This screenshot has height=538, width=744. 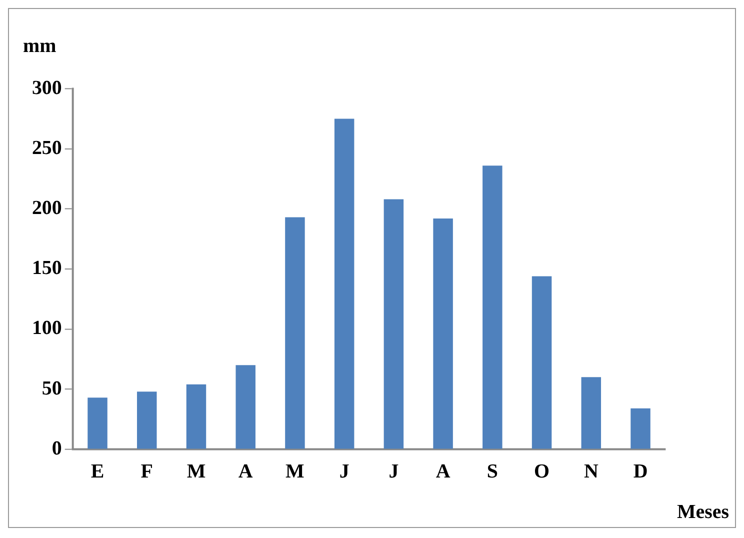 What do you see at coordinates (47, 328) in the screenshot?
I see `y-tick-label: 100` at bounding box center [47, 328].